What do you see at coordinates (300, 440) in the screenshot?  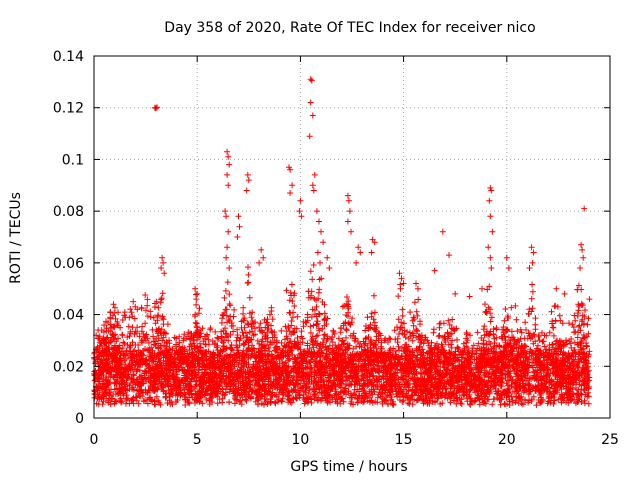 I see `x-tick-label: 10` at bounding box center [300, 440].